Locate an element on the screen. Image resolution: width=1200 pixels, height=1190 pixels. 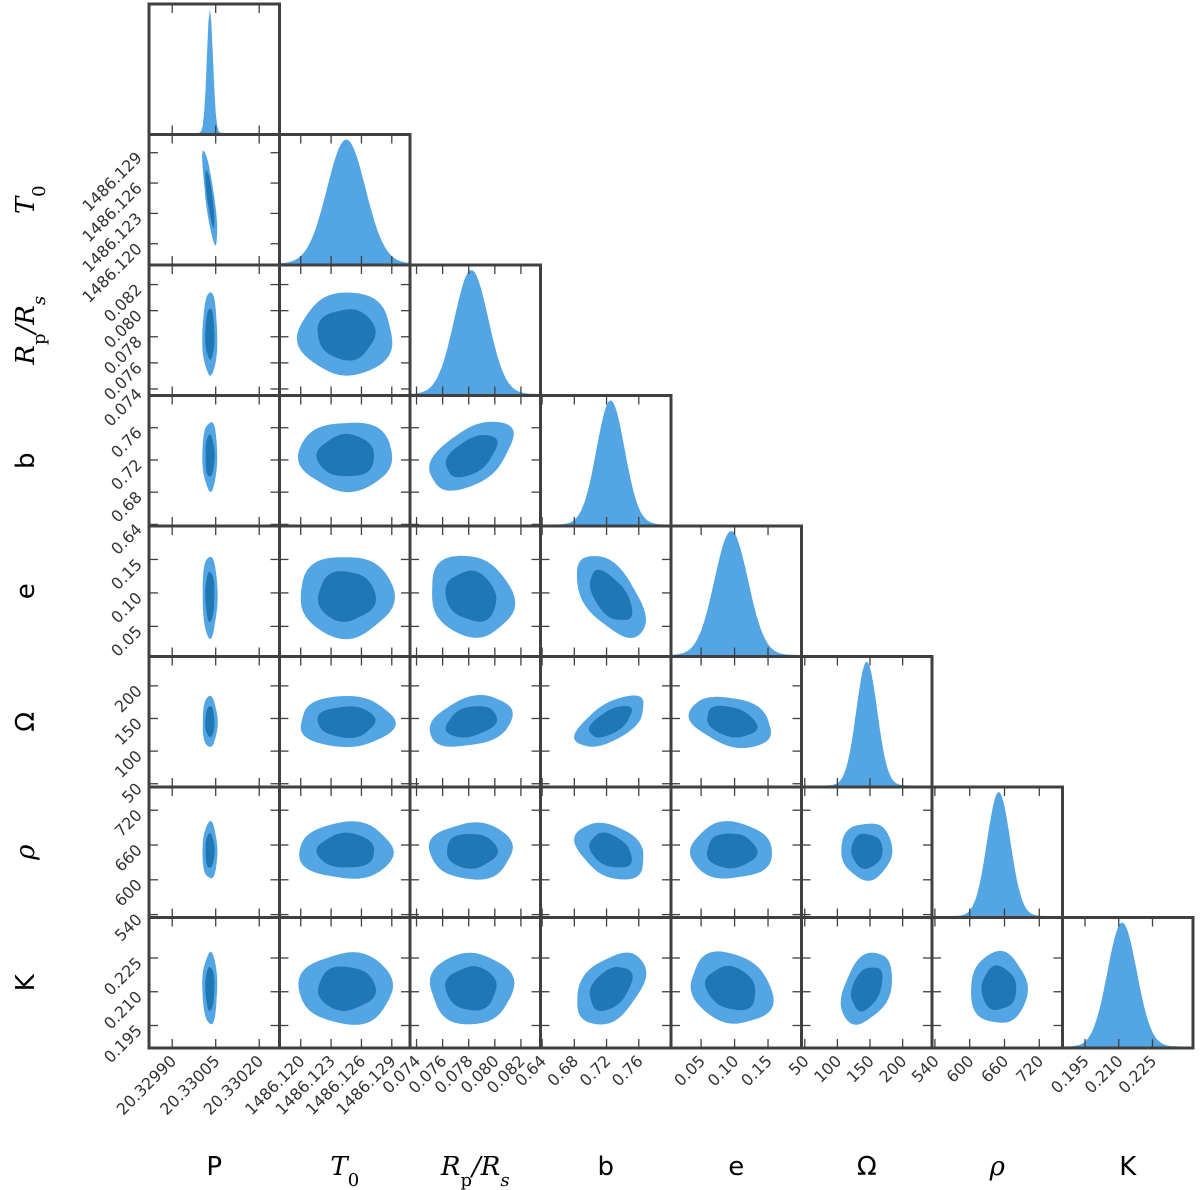
y-tick-label-K: 0.225 is located at coordinates (123, 976).